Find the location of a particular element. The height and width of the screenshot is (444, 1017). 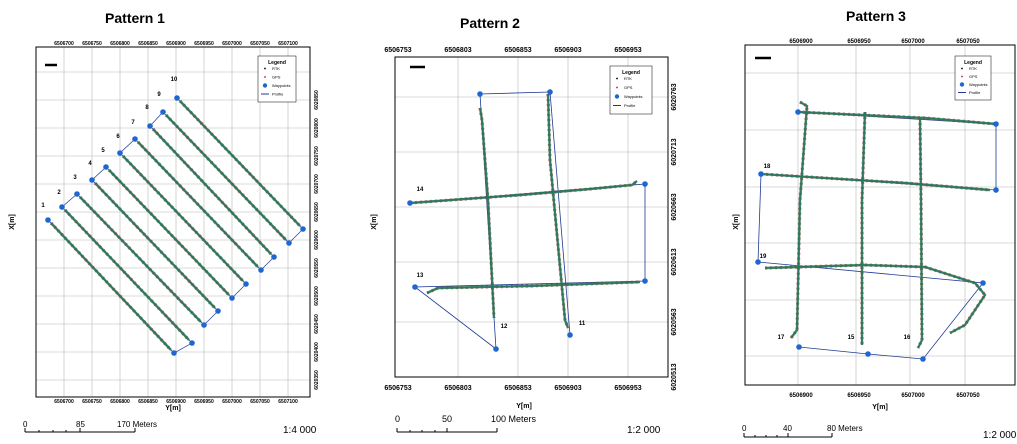

bottom-tick-label: 6507100 is located at coordinates (288, 402).